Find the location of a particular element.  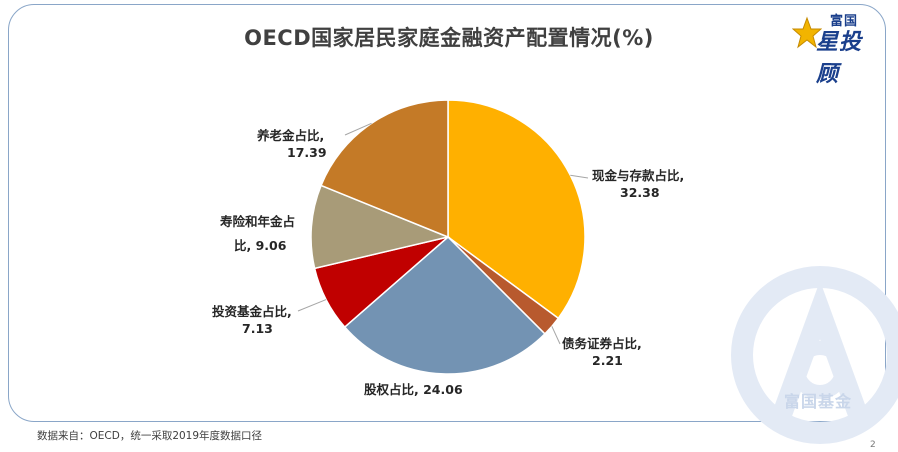

pie-slice-equity is located at coordinates (444, 305).